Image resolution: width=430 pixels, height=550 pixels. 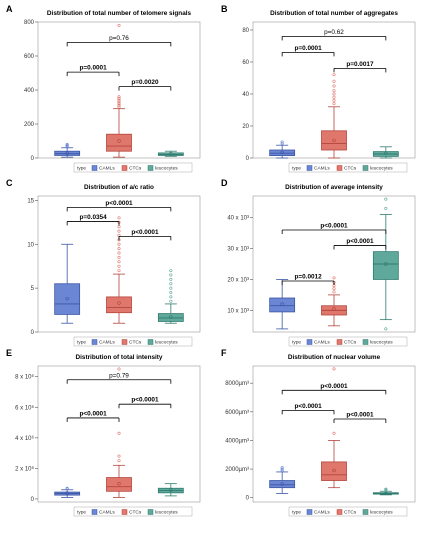 What do you see at coordinates (237, 470) in the screenshot?
I see `y-tick-label: 2000µm³` at bounding box center [237, 470].